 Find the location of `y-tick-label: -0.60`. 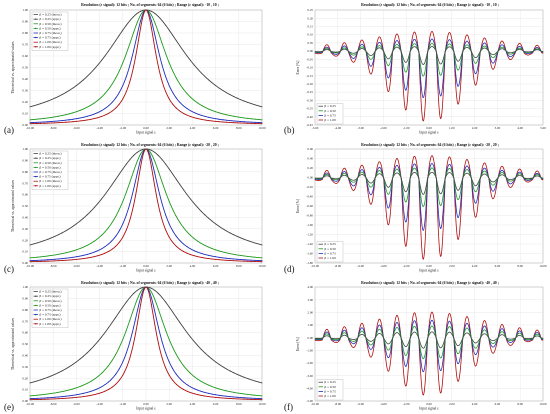

y-tick-label: -0.60 is located at coordinates (309, 206).